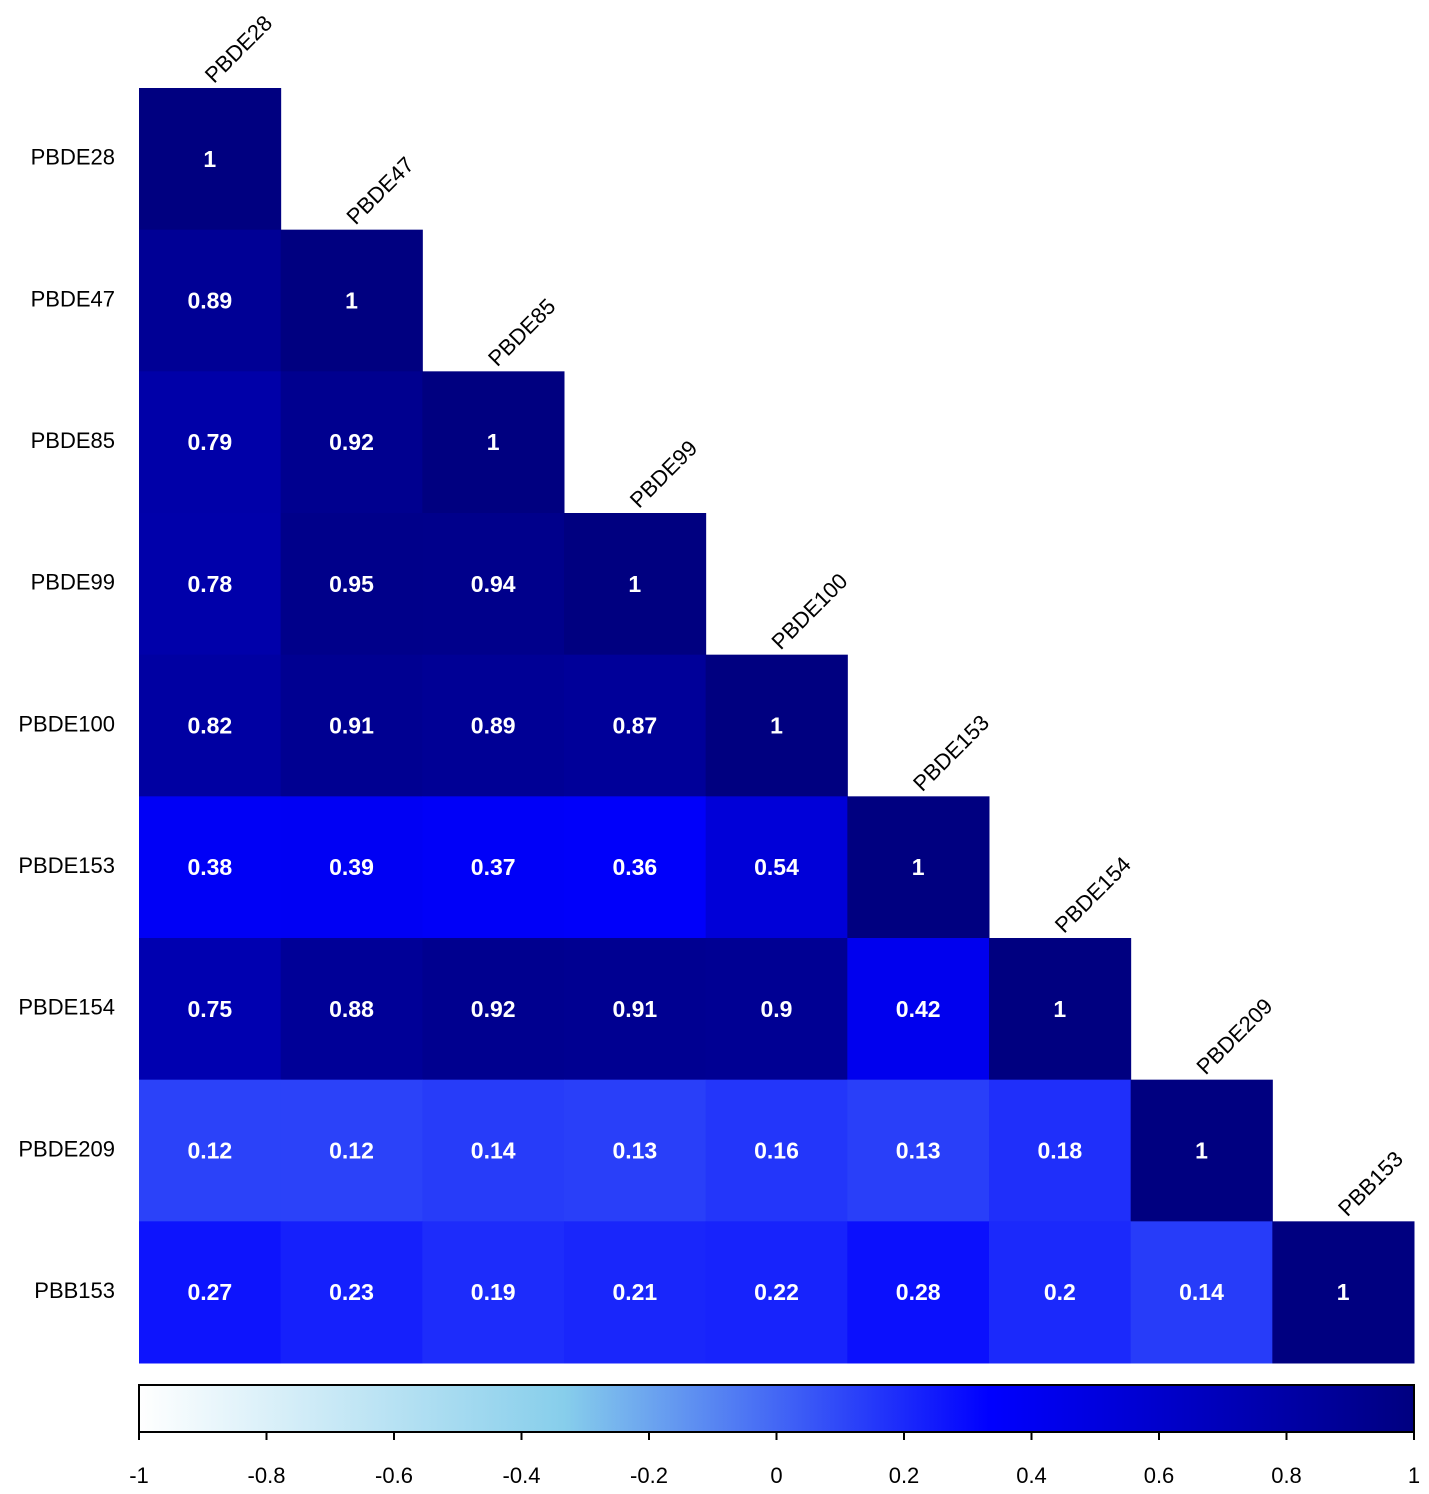 The height and width of the screenshot is (1494, 1429). What do you see at coordinates (66, 1148) in the screenshot?
I see `row-label: PBDE209` at bounding box center [66, 1148].